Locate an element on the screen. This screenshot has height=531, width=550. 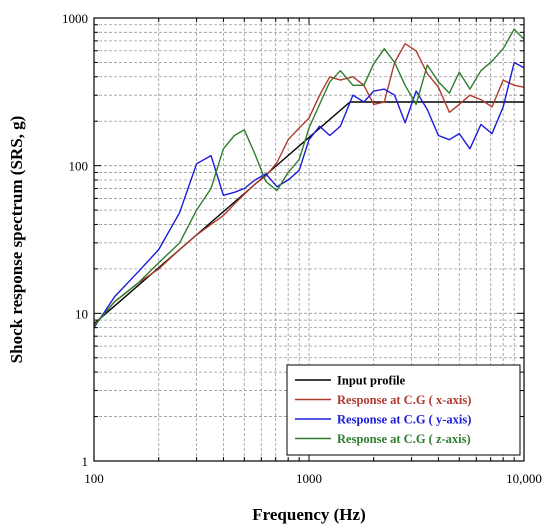
y-tick-label: 10 is located at coordinates (81, 313).